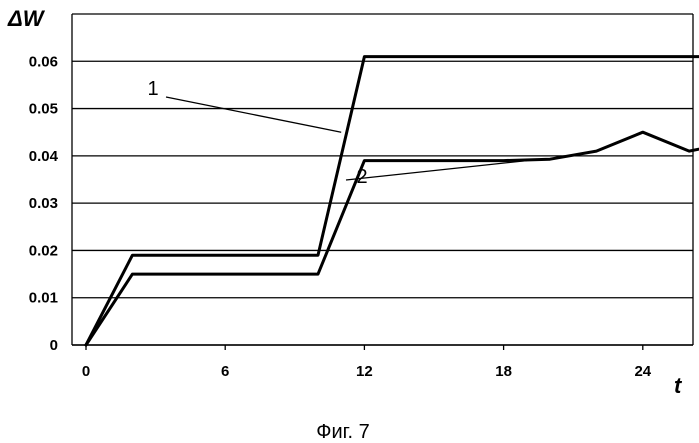 The width and height of the screenshot is (699, 443). What do you see at coordinates (152, 89) in the screenshot?
I see `annotation-label-1: 1` at bounding box center [152, 89].